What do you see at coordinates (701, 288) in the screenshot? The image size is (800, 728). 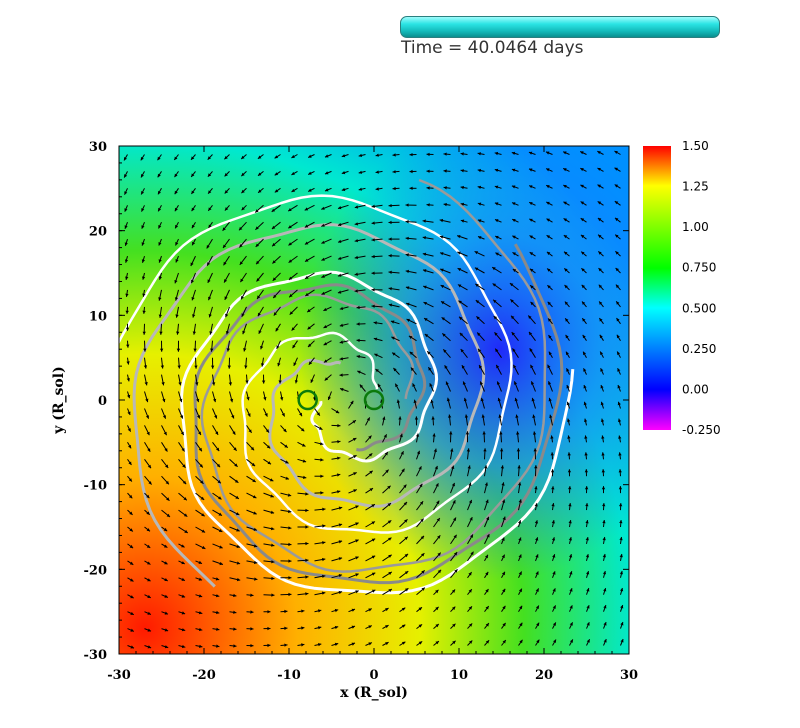 I see `colorbar-labels: 1.50 1.25 1.00 0.750 0.500 0.250 0.00 -0.250` at bounding box center [701, 288].